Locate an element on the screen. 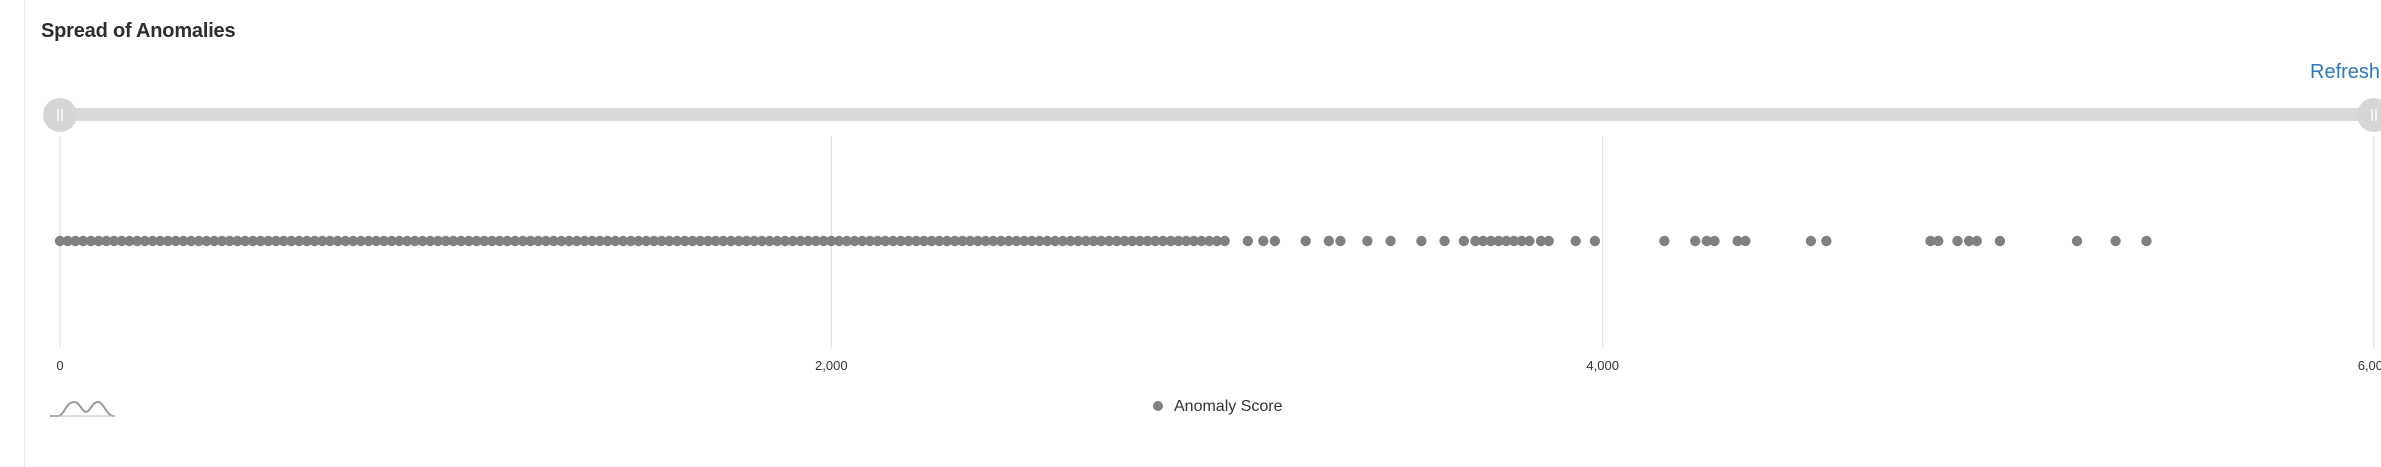 The width and height of the screenshot is (2381, 467). grip-icon is located at coordinates (60, 115).